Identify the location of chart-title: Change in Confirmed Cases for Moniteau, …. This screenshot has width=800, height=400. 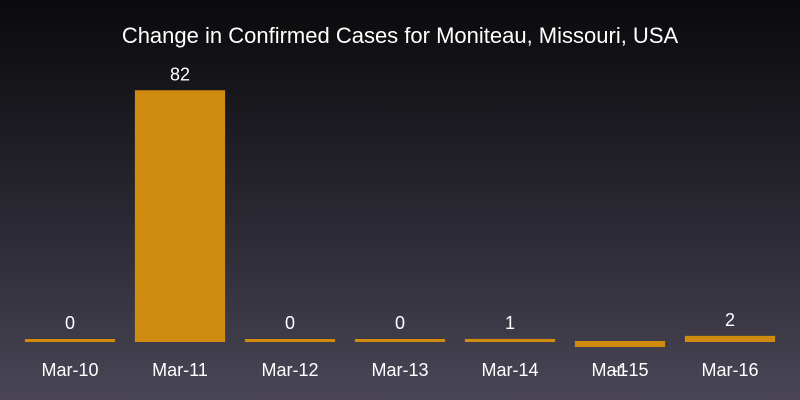
(400, 35).